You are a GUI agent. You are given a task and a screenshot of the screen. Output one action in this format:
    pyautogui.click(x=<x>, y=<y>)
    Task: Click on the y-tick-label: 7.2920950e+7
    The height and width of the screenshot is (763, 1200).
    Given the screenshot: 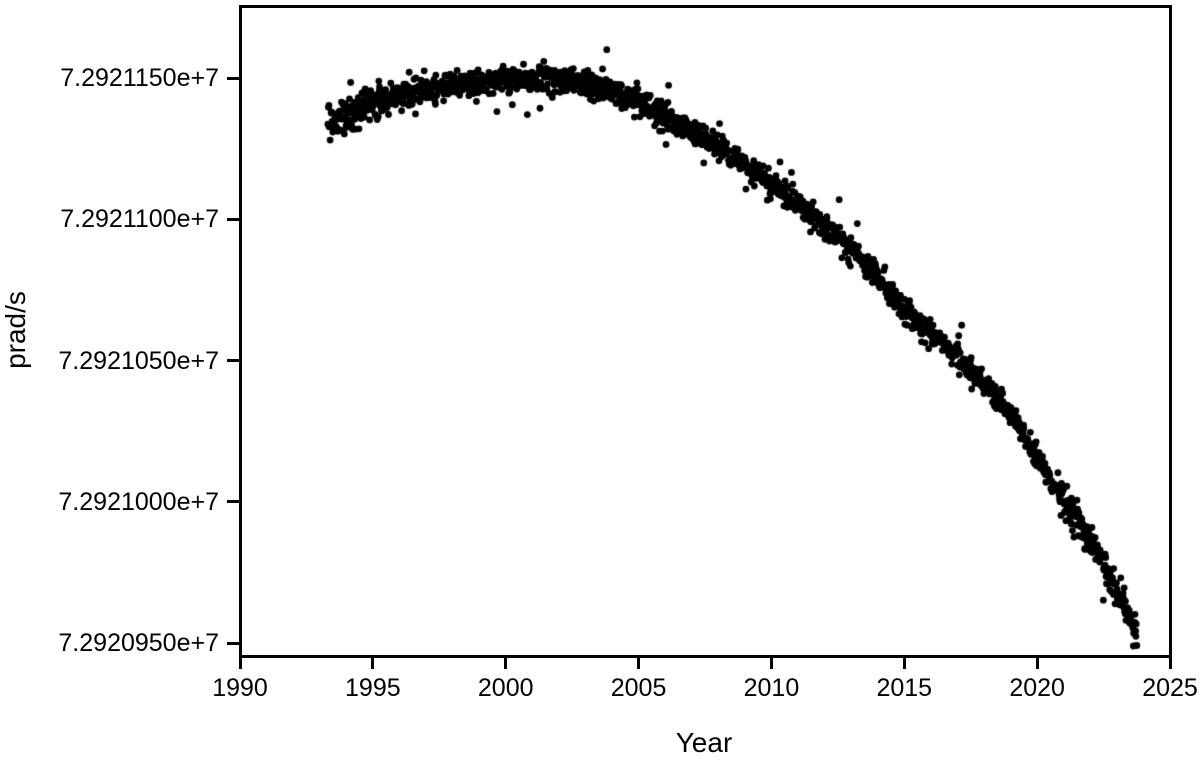 What is the action you would take?
    pyautogui.click(x=138, y=643)
    